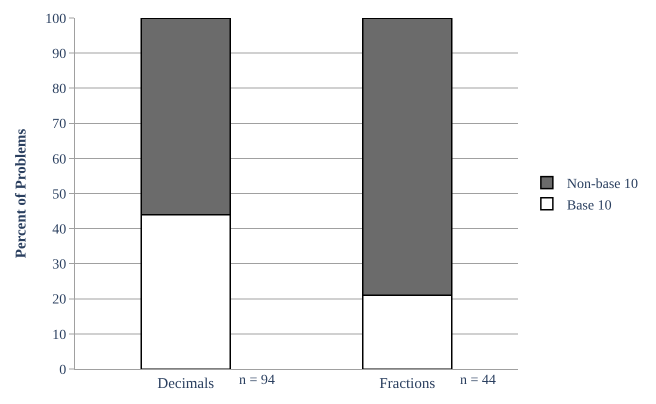 The image size is (656, 404). Describe the element at coordinates (59, 335) in the screenshot. I see `y-tick-label: 10` at that location.